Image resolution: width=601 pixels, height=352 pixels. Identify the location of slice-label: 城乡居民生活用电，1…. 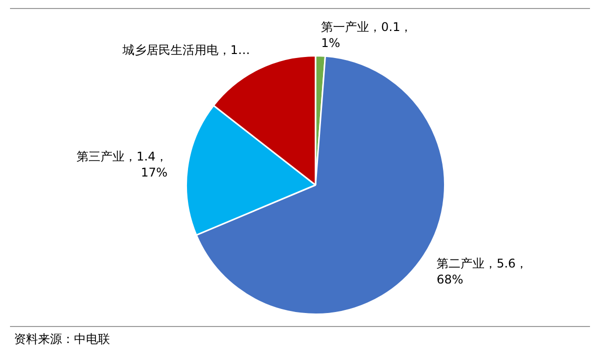
(185, 50).